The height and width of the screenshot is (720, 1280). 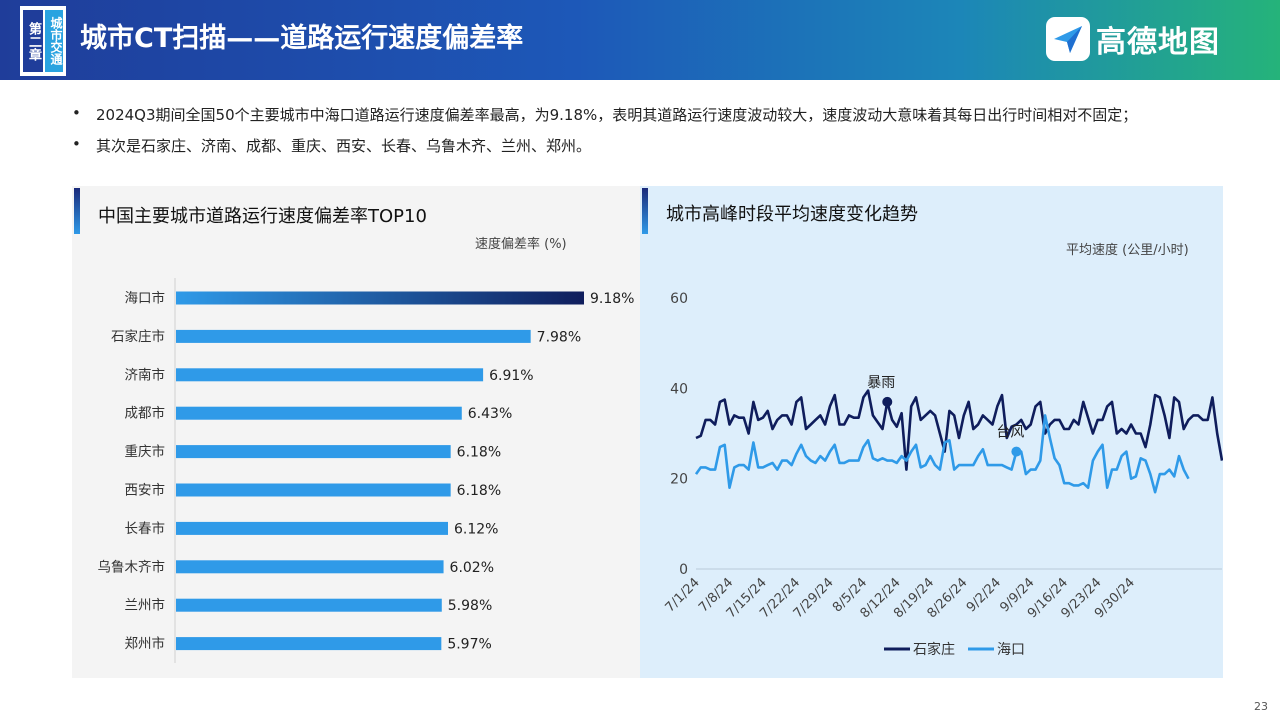 I want to click on bar-category-label: 兰州市, so click(x=145, y=605).